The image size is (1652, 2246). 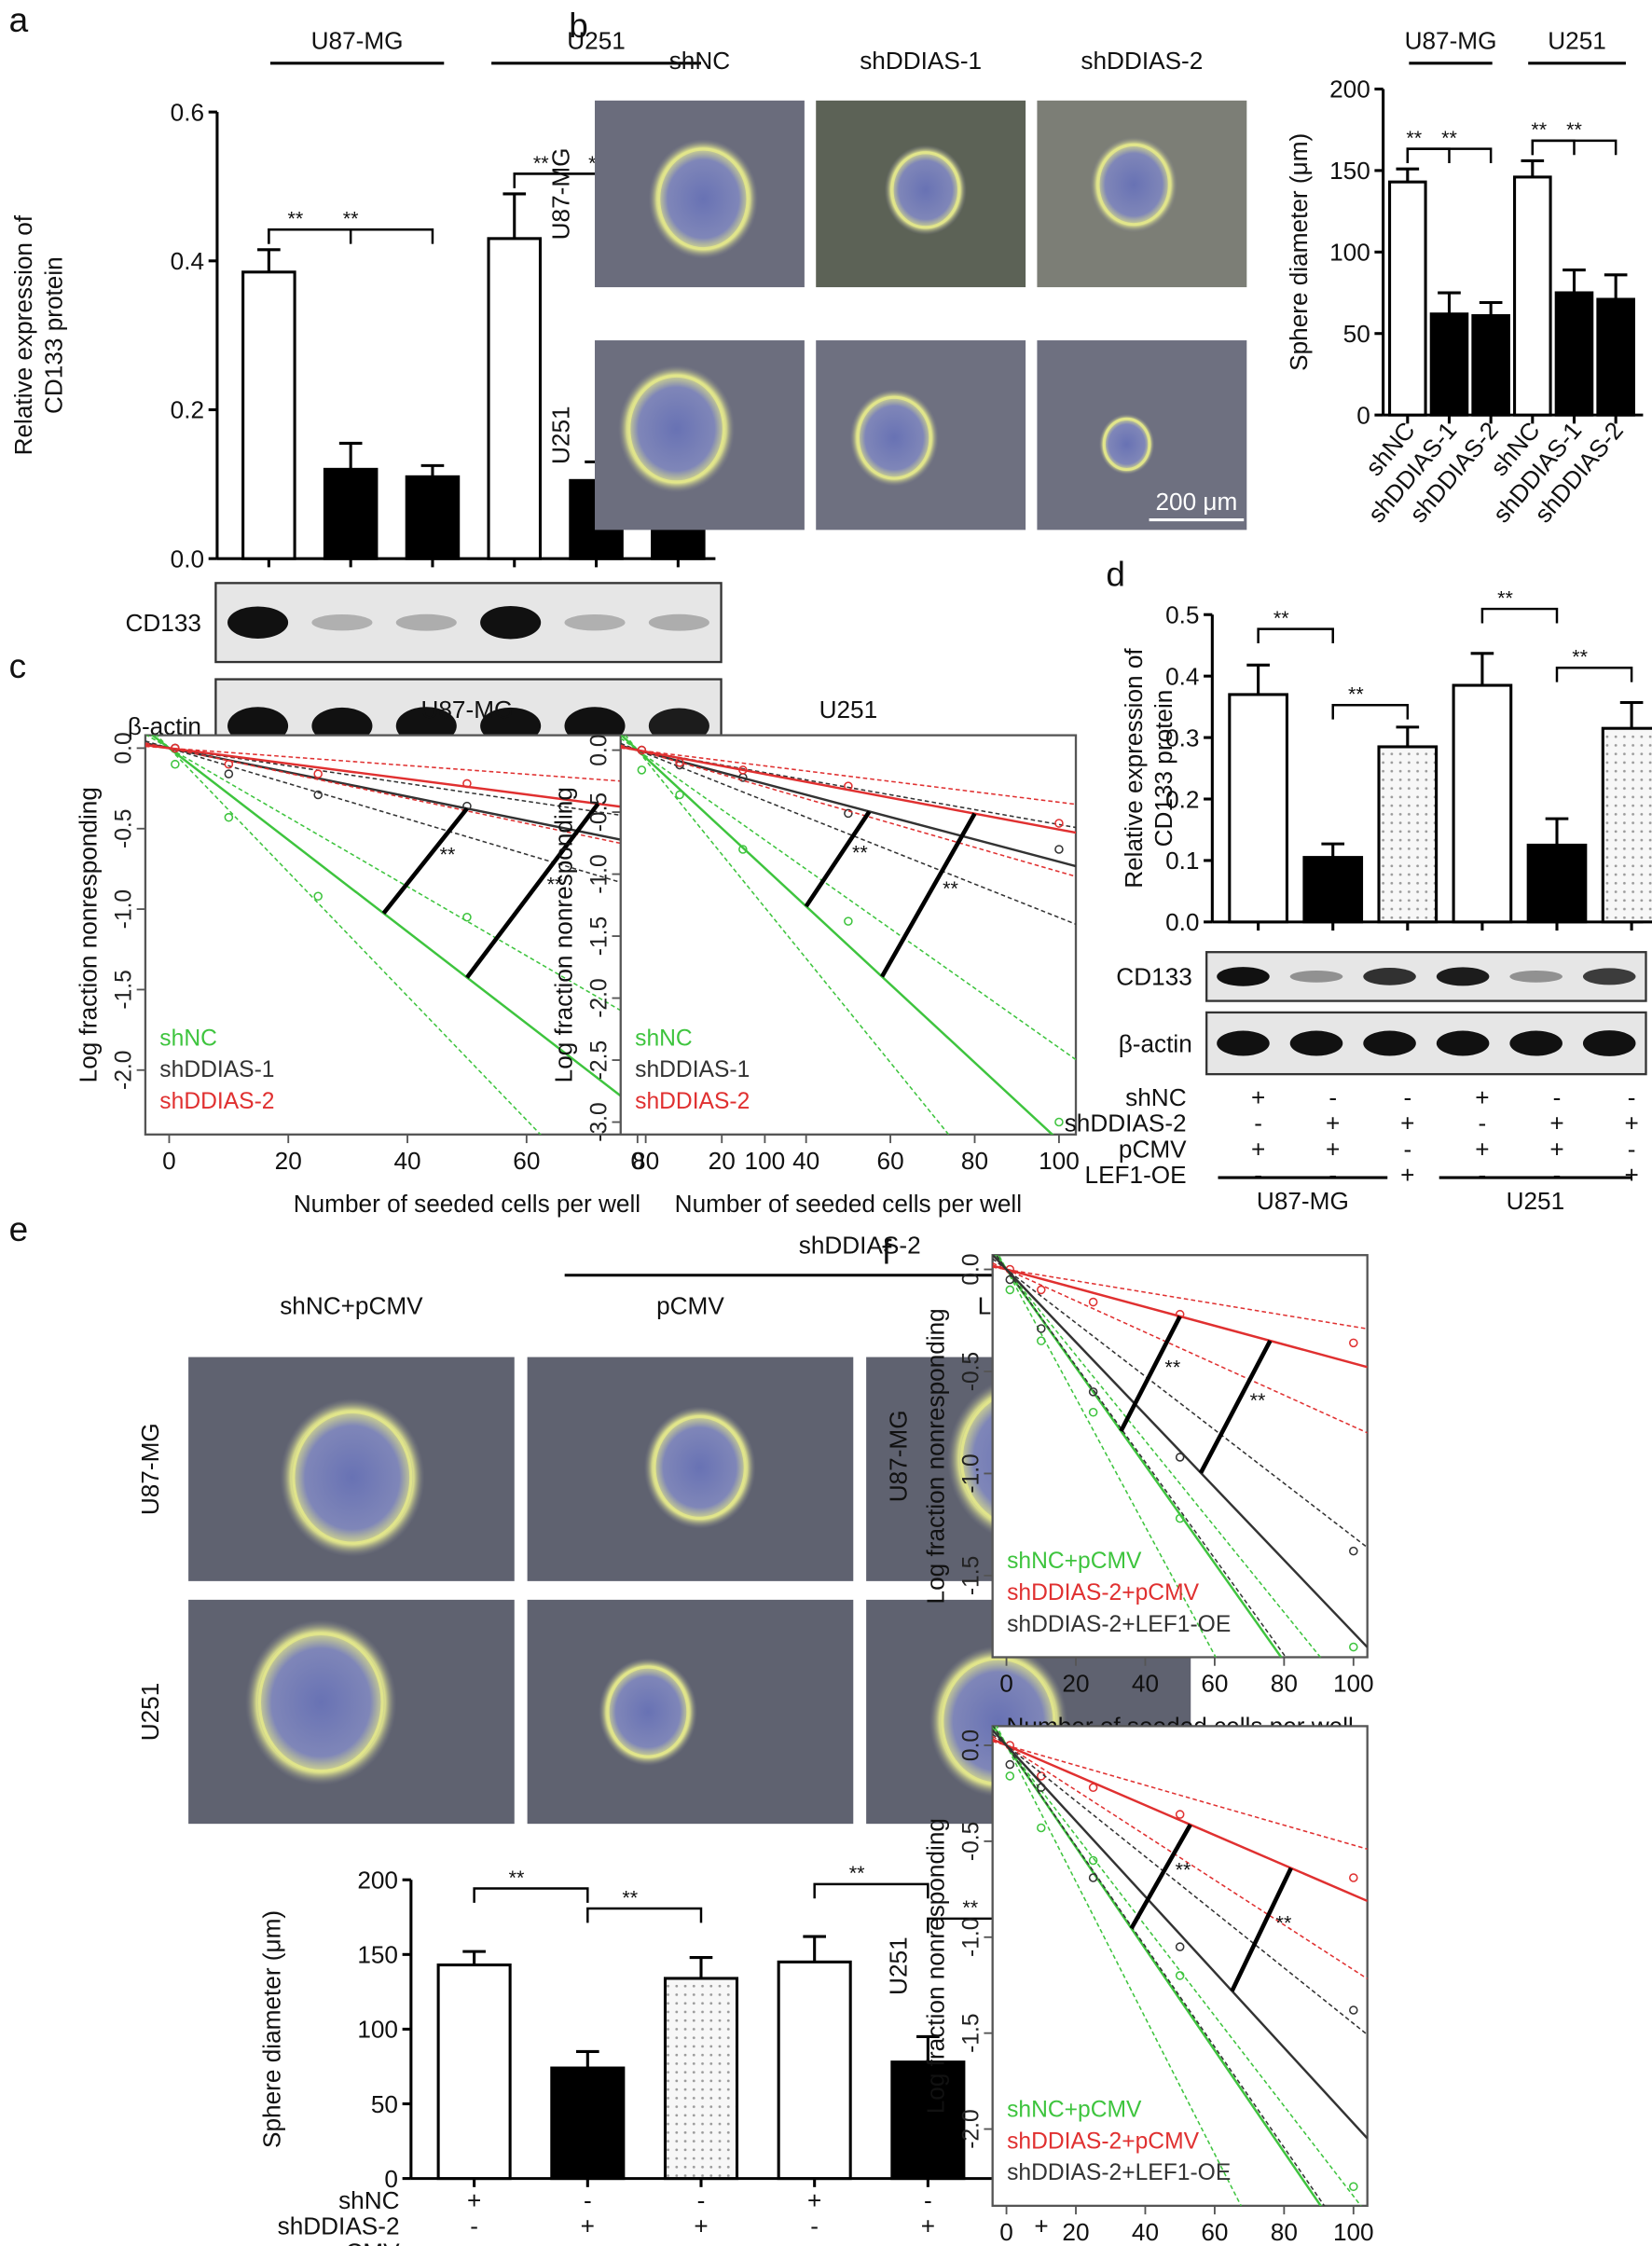 What do you see at coordinates (664, 1038) in the screenshot?
I see `legend-entry: shNC` at bounding box center [664, 1038].